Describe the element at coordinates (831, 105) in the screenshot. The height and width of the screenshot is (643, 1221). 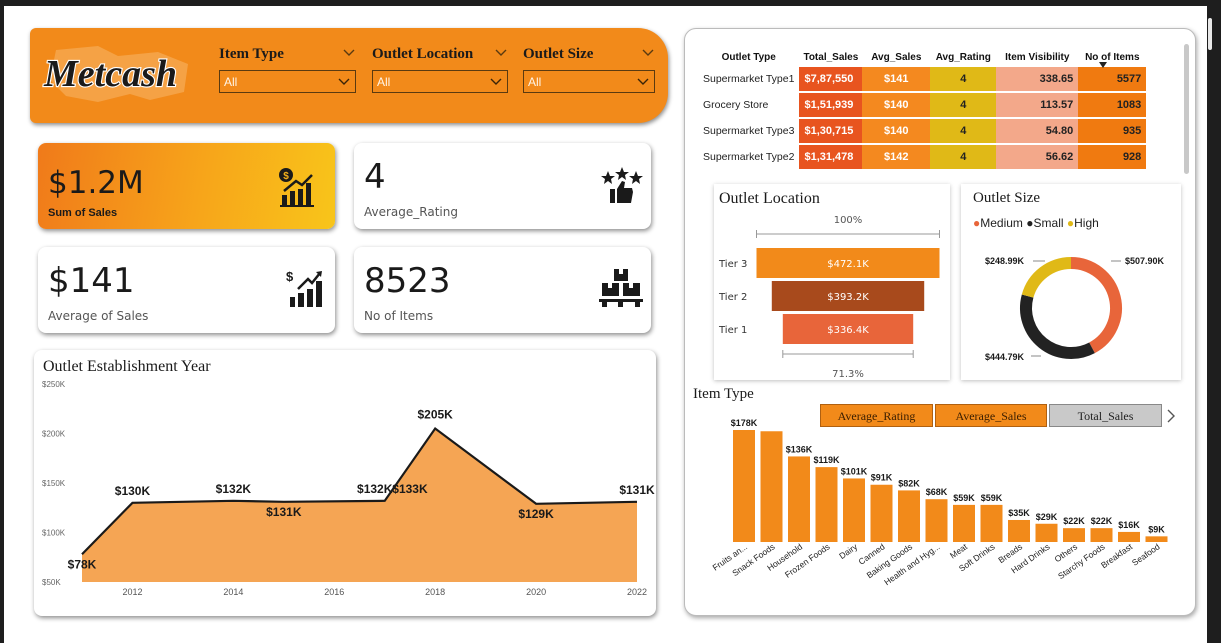
I see `matrix-cell: $1,51,939` at that location.